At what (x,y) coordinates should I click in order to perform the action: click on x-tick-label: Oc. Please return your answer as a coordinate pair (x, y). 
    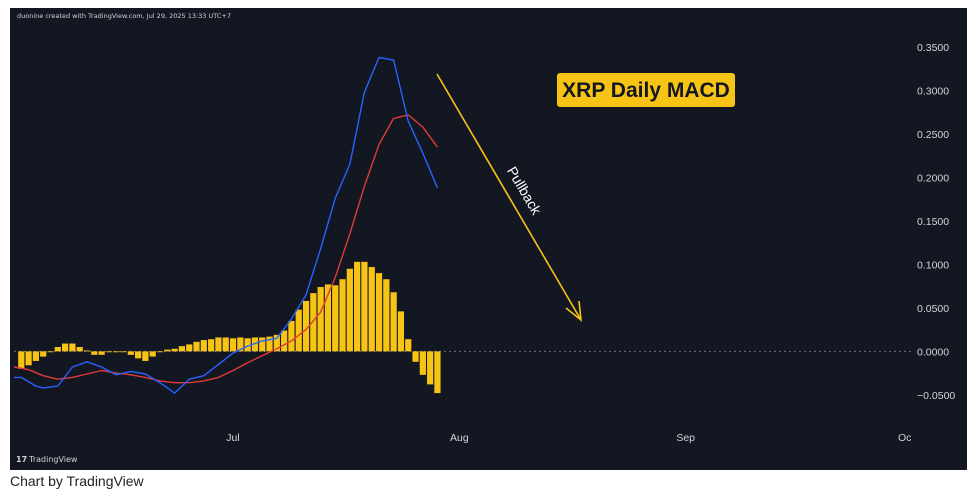
    Looking at the image, I should click on (904, 438).